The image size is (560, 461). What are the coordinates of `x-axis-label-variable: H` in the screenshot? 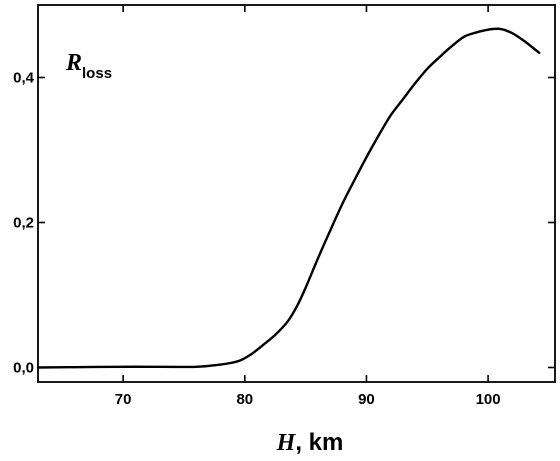 It's located at (286, 443).